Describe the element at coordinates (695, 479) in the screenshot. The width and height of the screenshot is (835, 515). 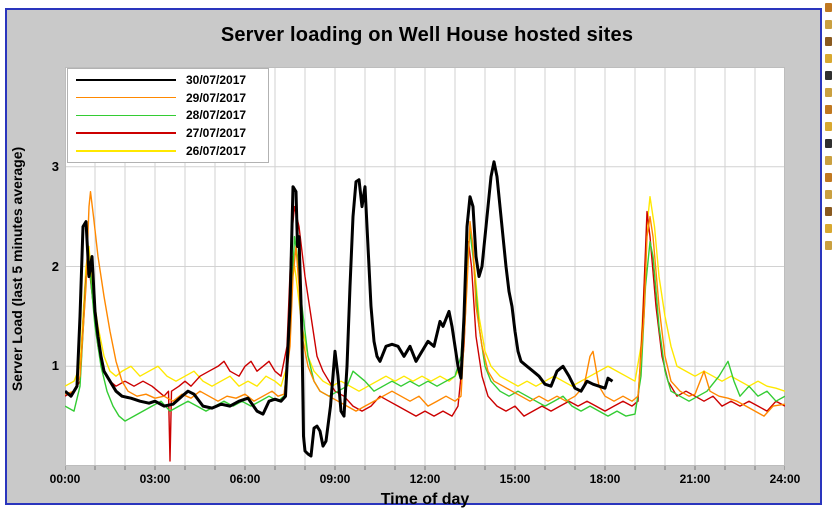
I see `x-tick-label-21-00: 21:00` at that location.